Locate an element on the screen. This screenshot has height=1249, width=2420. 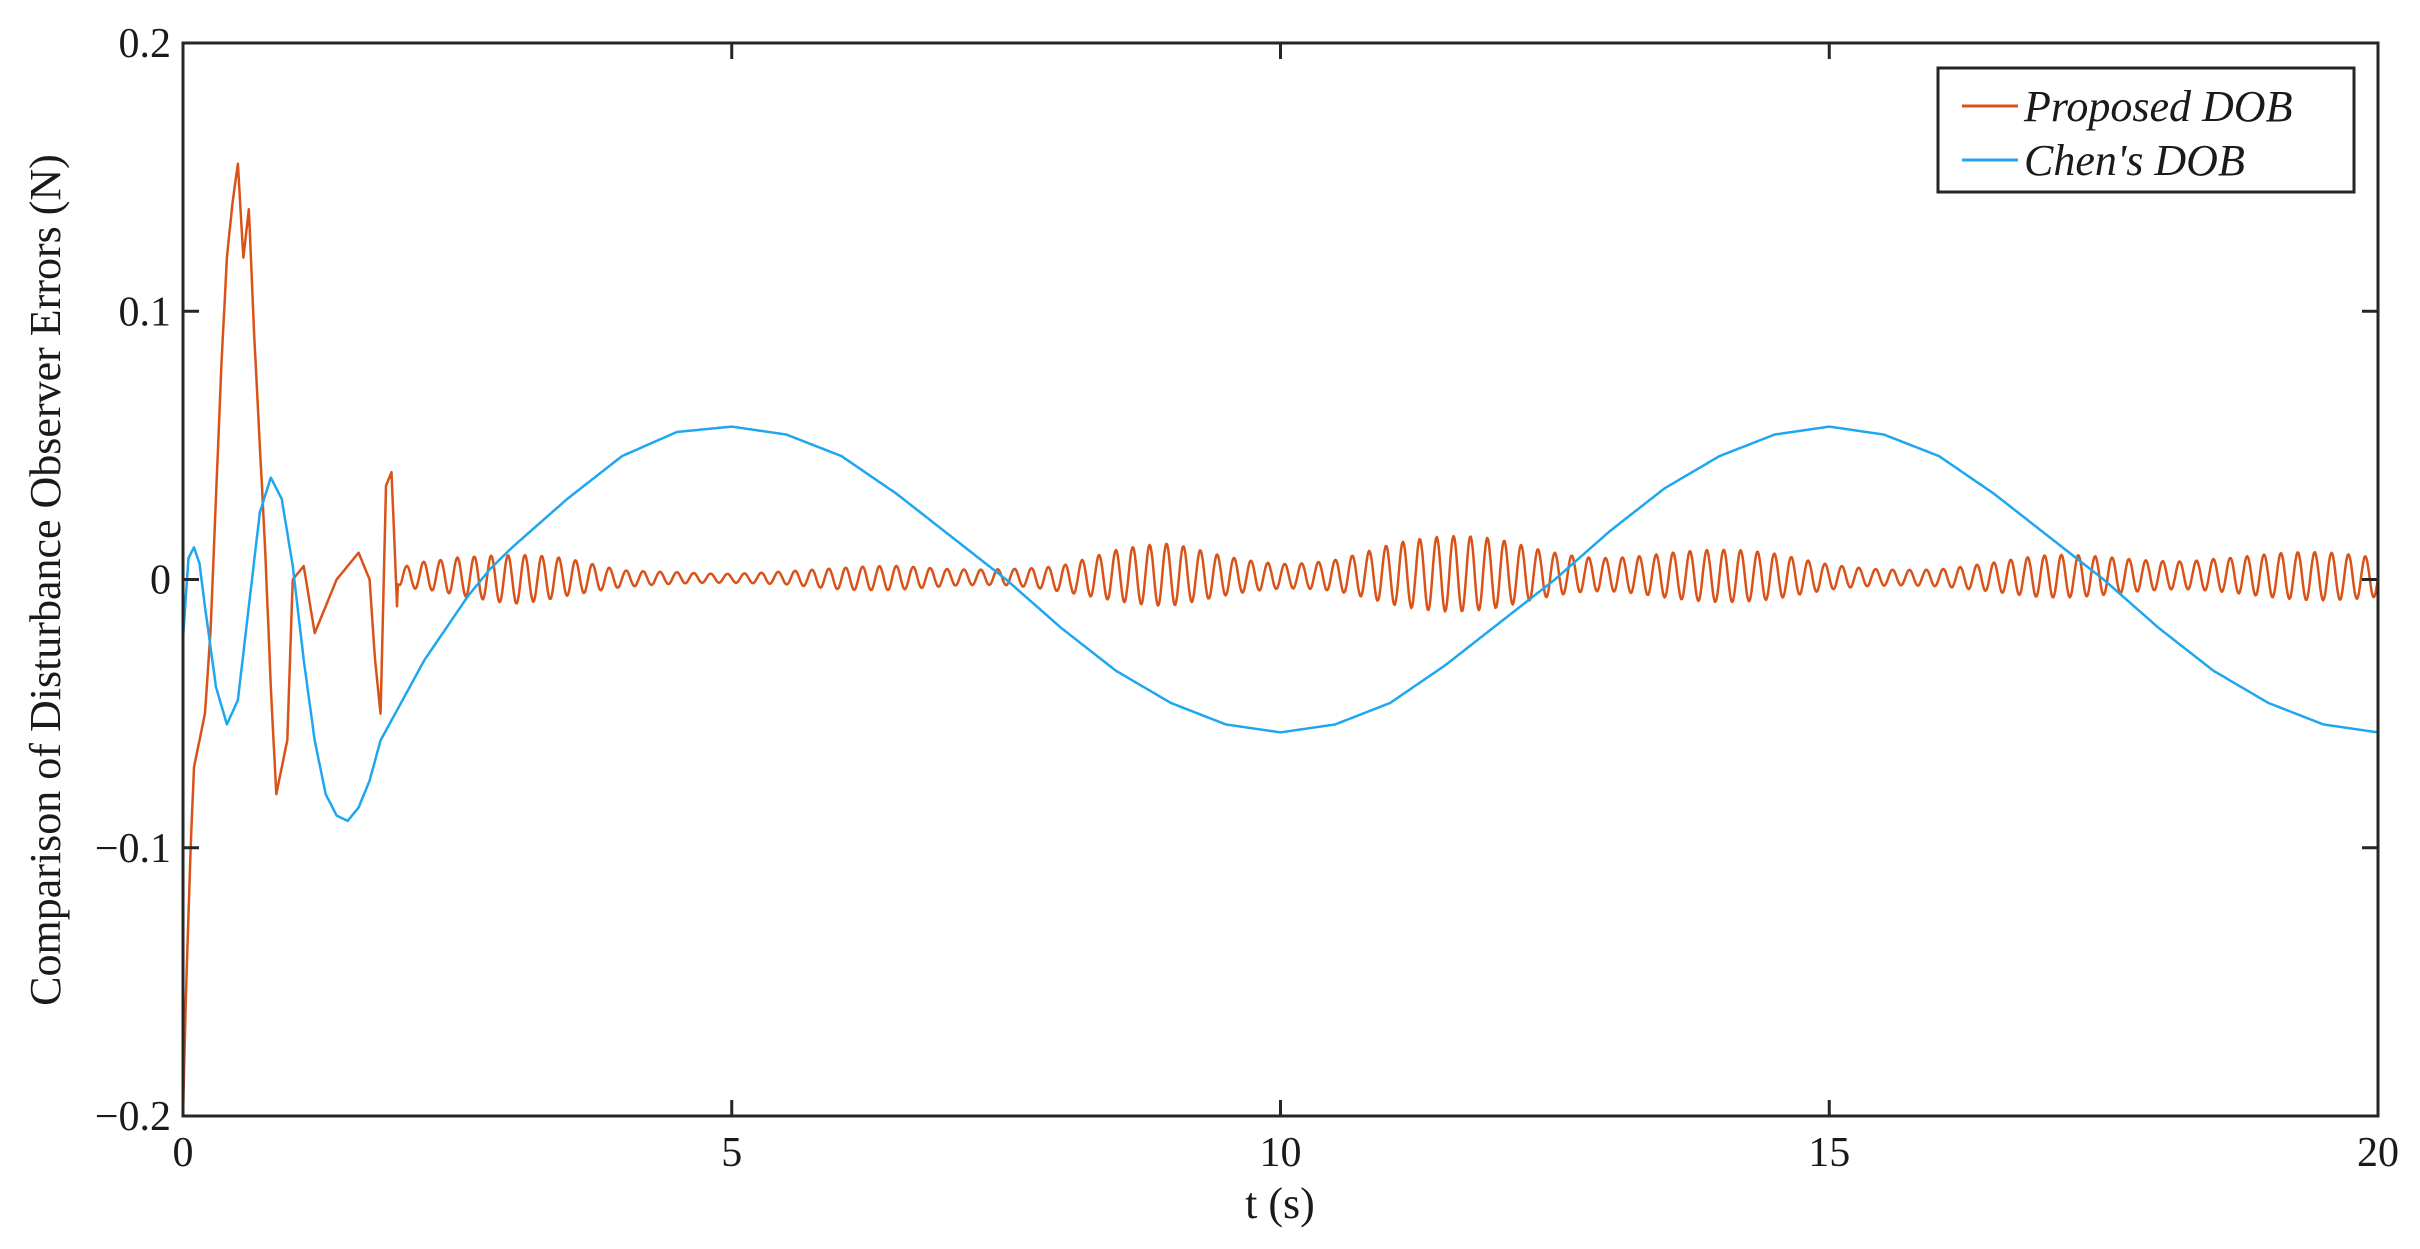
legend: Proposed DOB Chen's DOB is located at coordinates (2146, 130).